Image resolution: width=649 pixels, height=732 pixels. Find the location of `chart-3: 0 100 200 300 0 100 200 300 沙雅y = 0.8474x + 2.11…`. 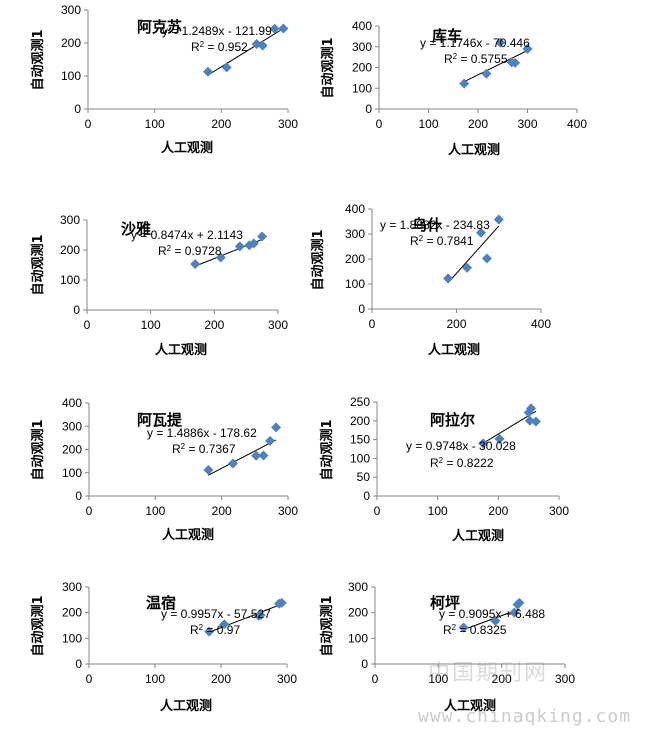

chart-3: 0 100 200 300 0 100 200 300 沙雅y = 0.8474x + 2.11… is located at coordinates (159, 285).